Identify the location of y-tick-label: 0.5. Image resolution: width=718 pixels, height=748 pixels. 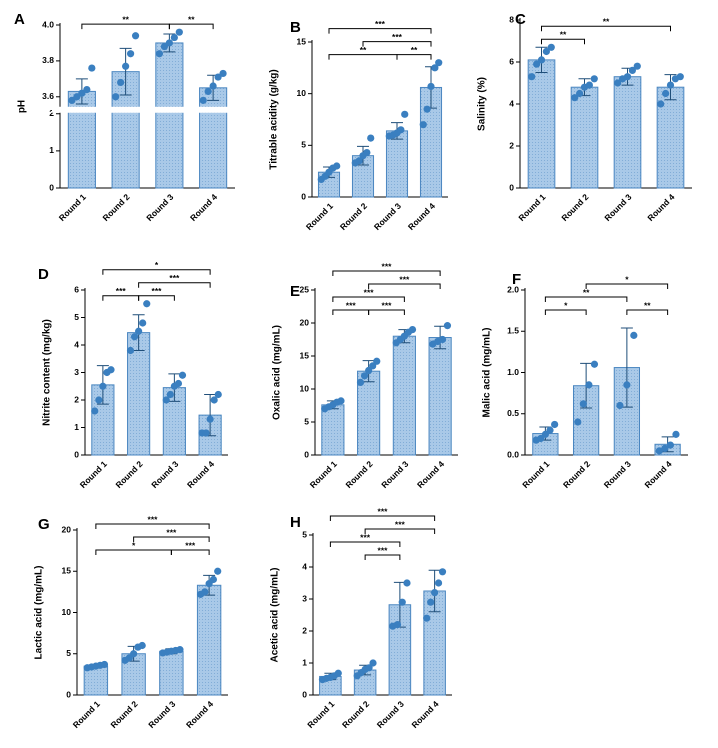
(513, 413).